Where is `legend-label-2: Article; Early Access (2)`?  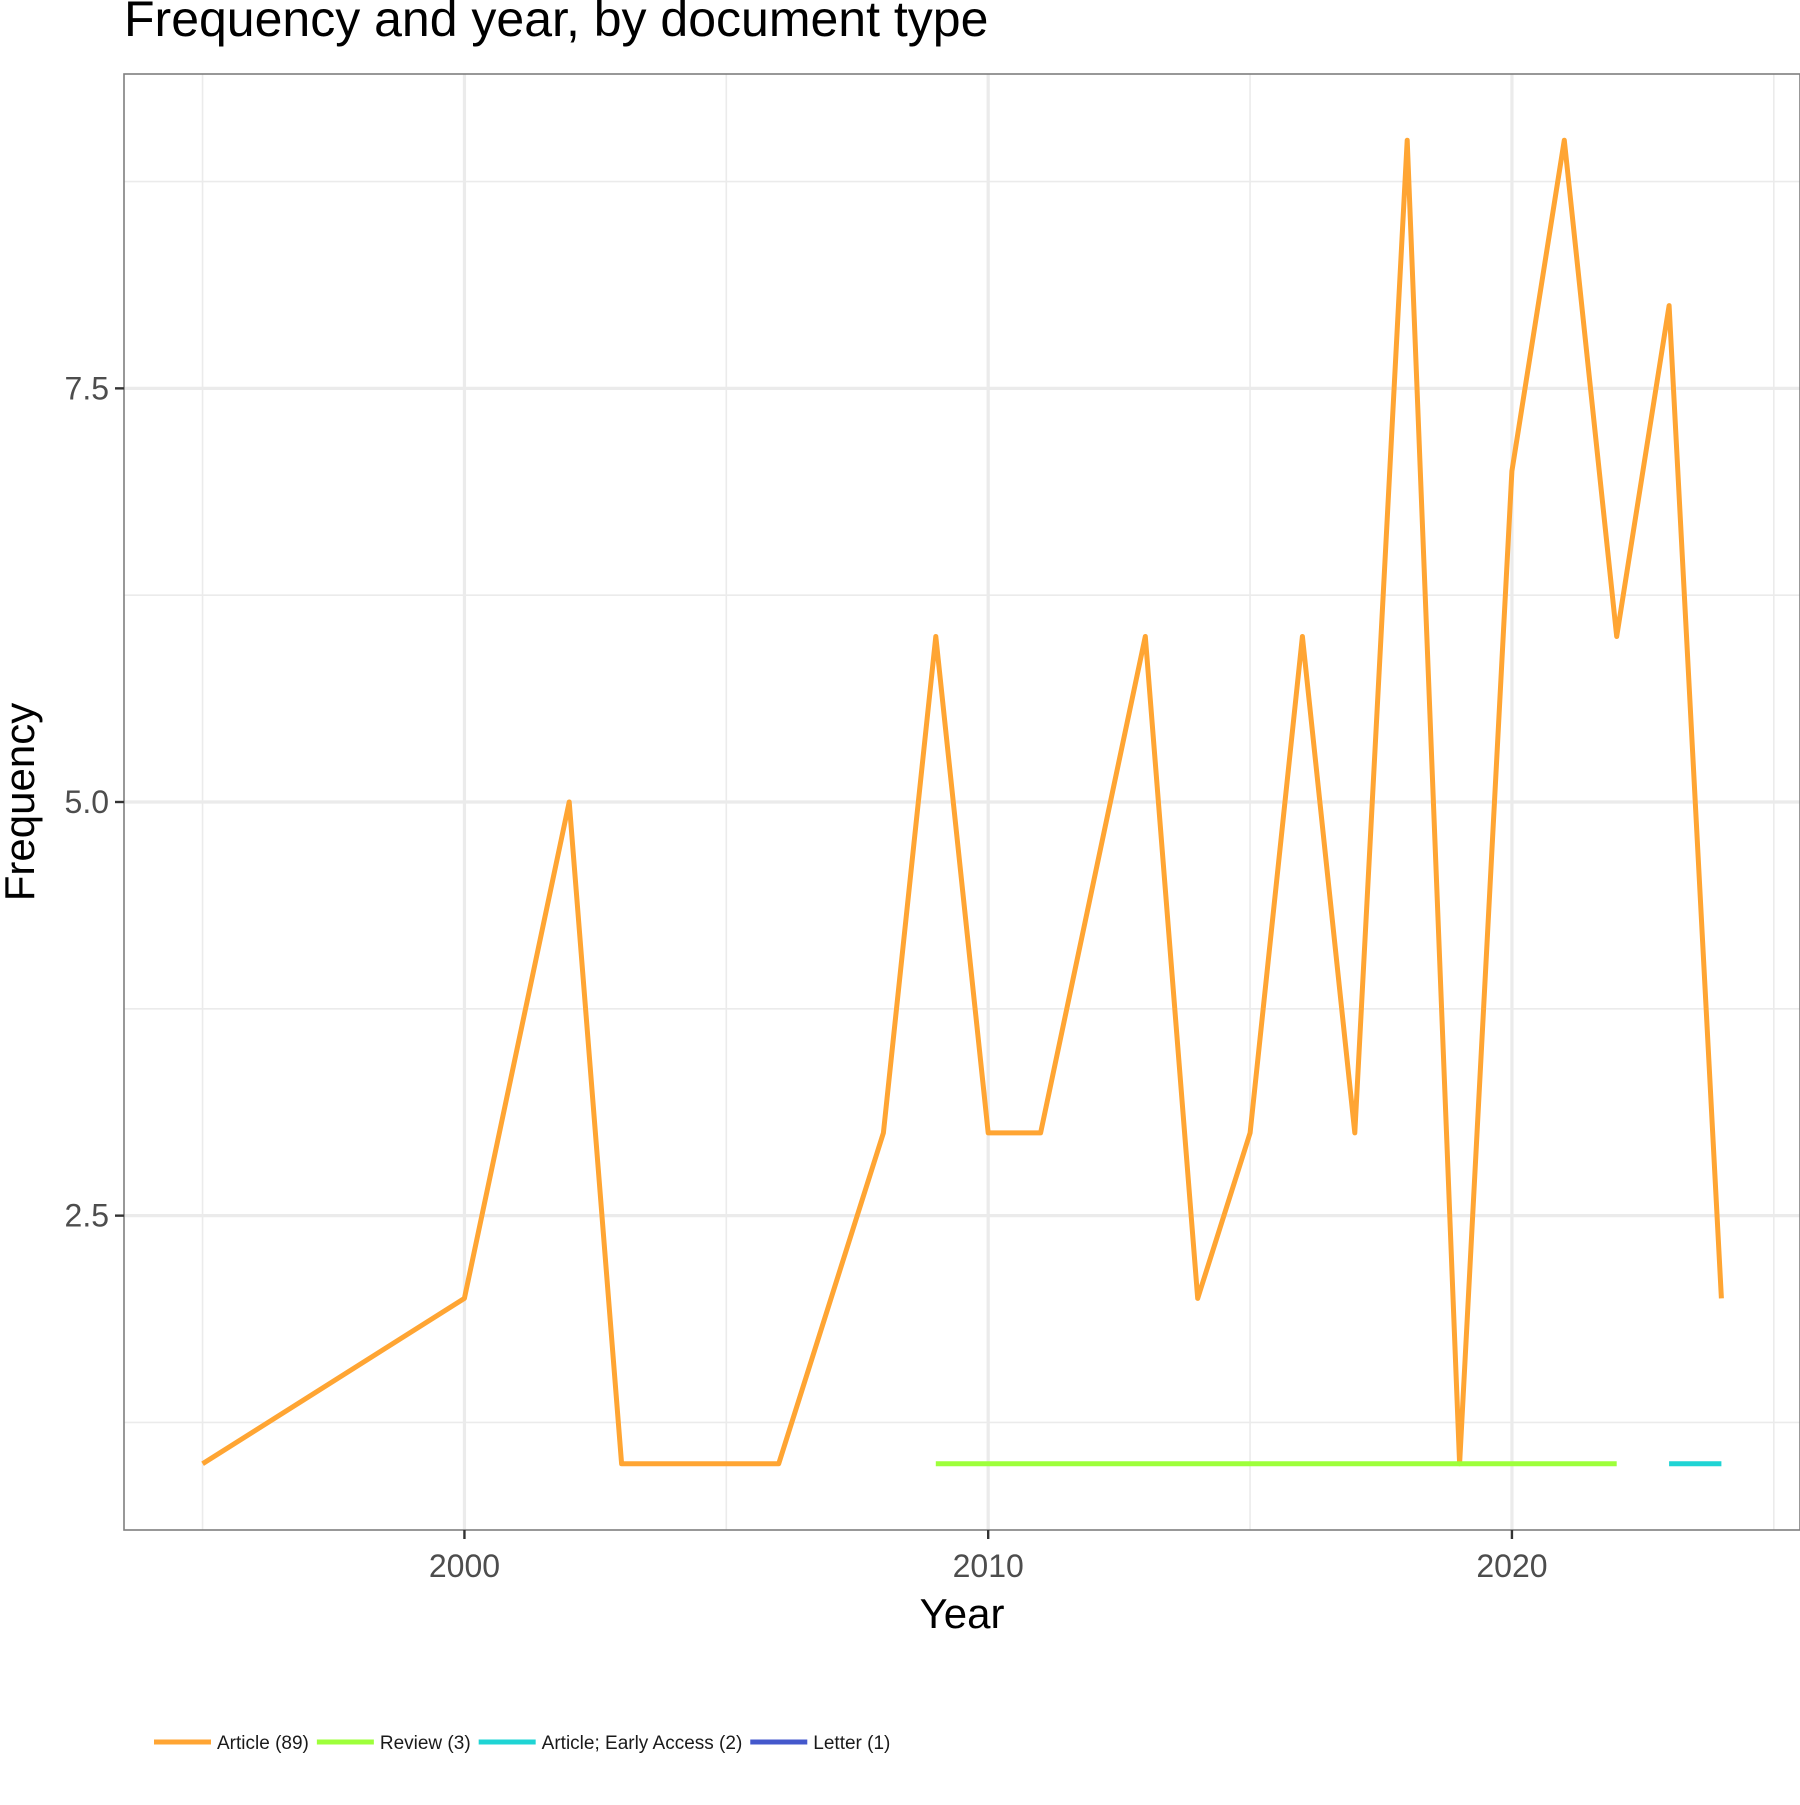
legend-label-2: Article; Early Access (2) is located at coordinates (642, 1743).